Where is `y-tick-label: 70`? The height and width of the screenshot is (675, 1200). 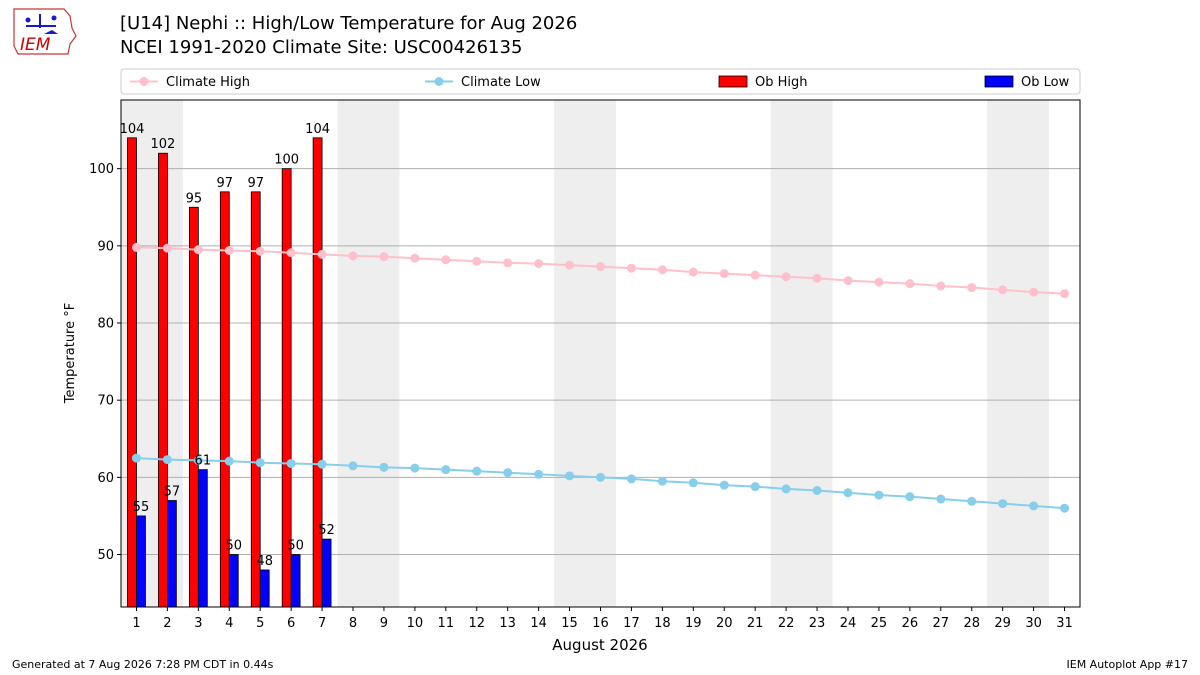
y-tick-label: 70 is located at coordinates (105, 401).